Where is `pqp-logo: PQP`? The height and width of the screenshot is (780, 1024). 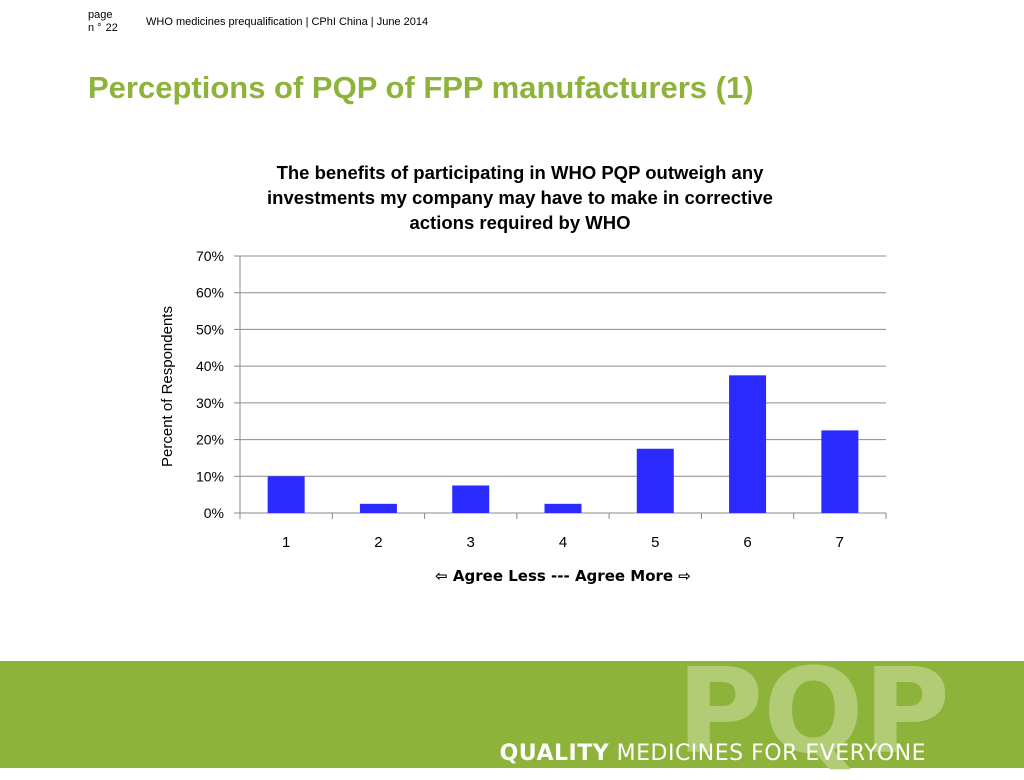 pqp-logo: PQP is located at coordinates (813, 711).